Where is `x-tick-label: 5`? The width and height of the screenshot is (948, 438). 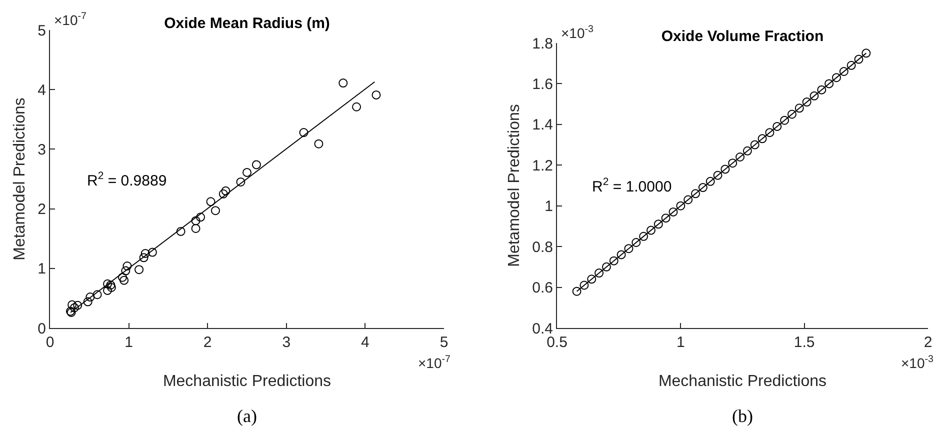
x-tick-label: 5 is located at coordinates (444, 342).